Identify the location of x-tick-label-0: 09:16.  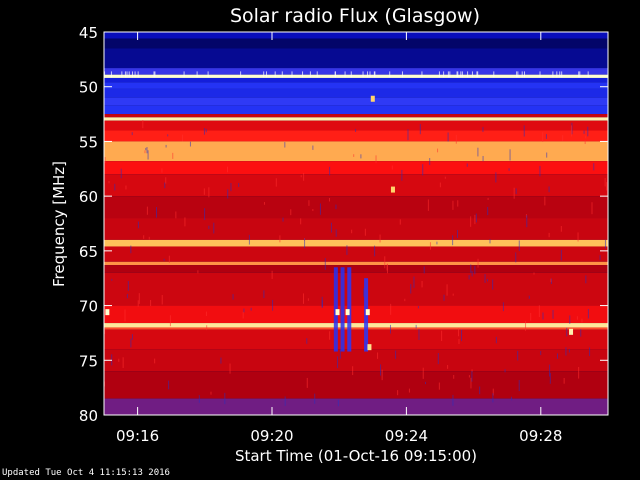
(137, 436).